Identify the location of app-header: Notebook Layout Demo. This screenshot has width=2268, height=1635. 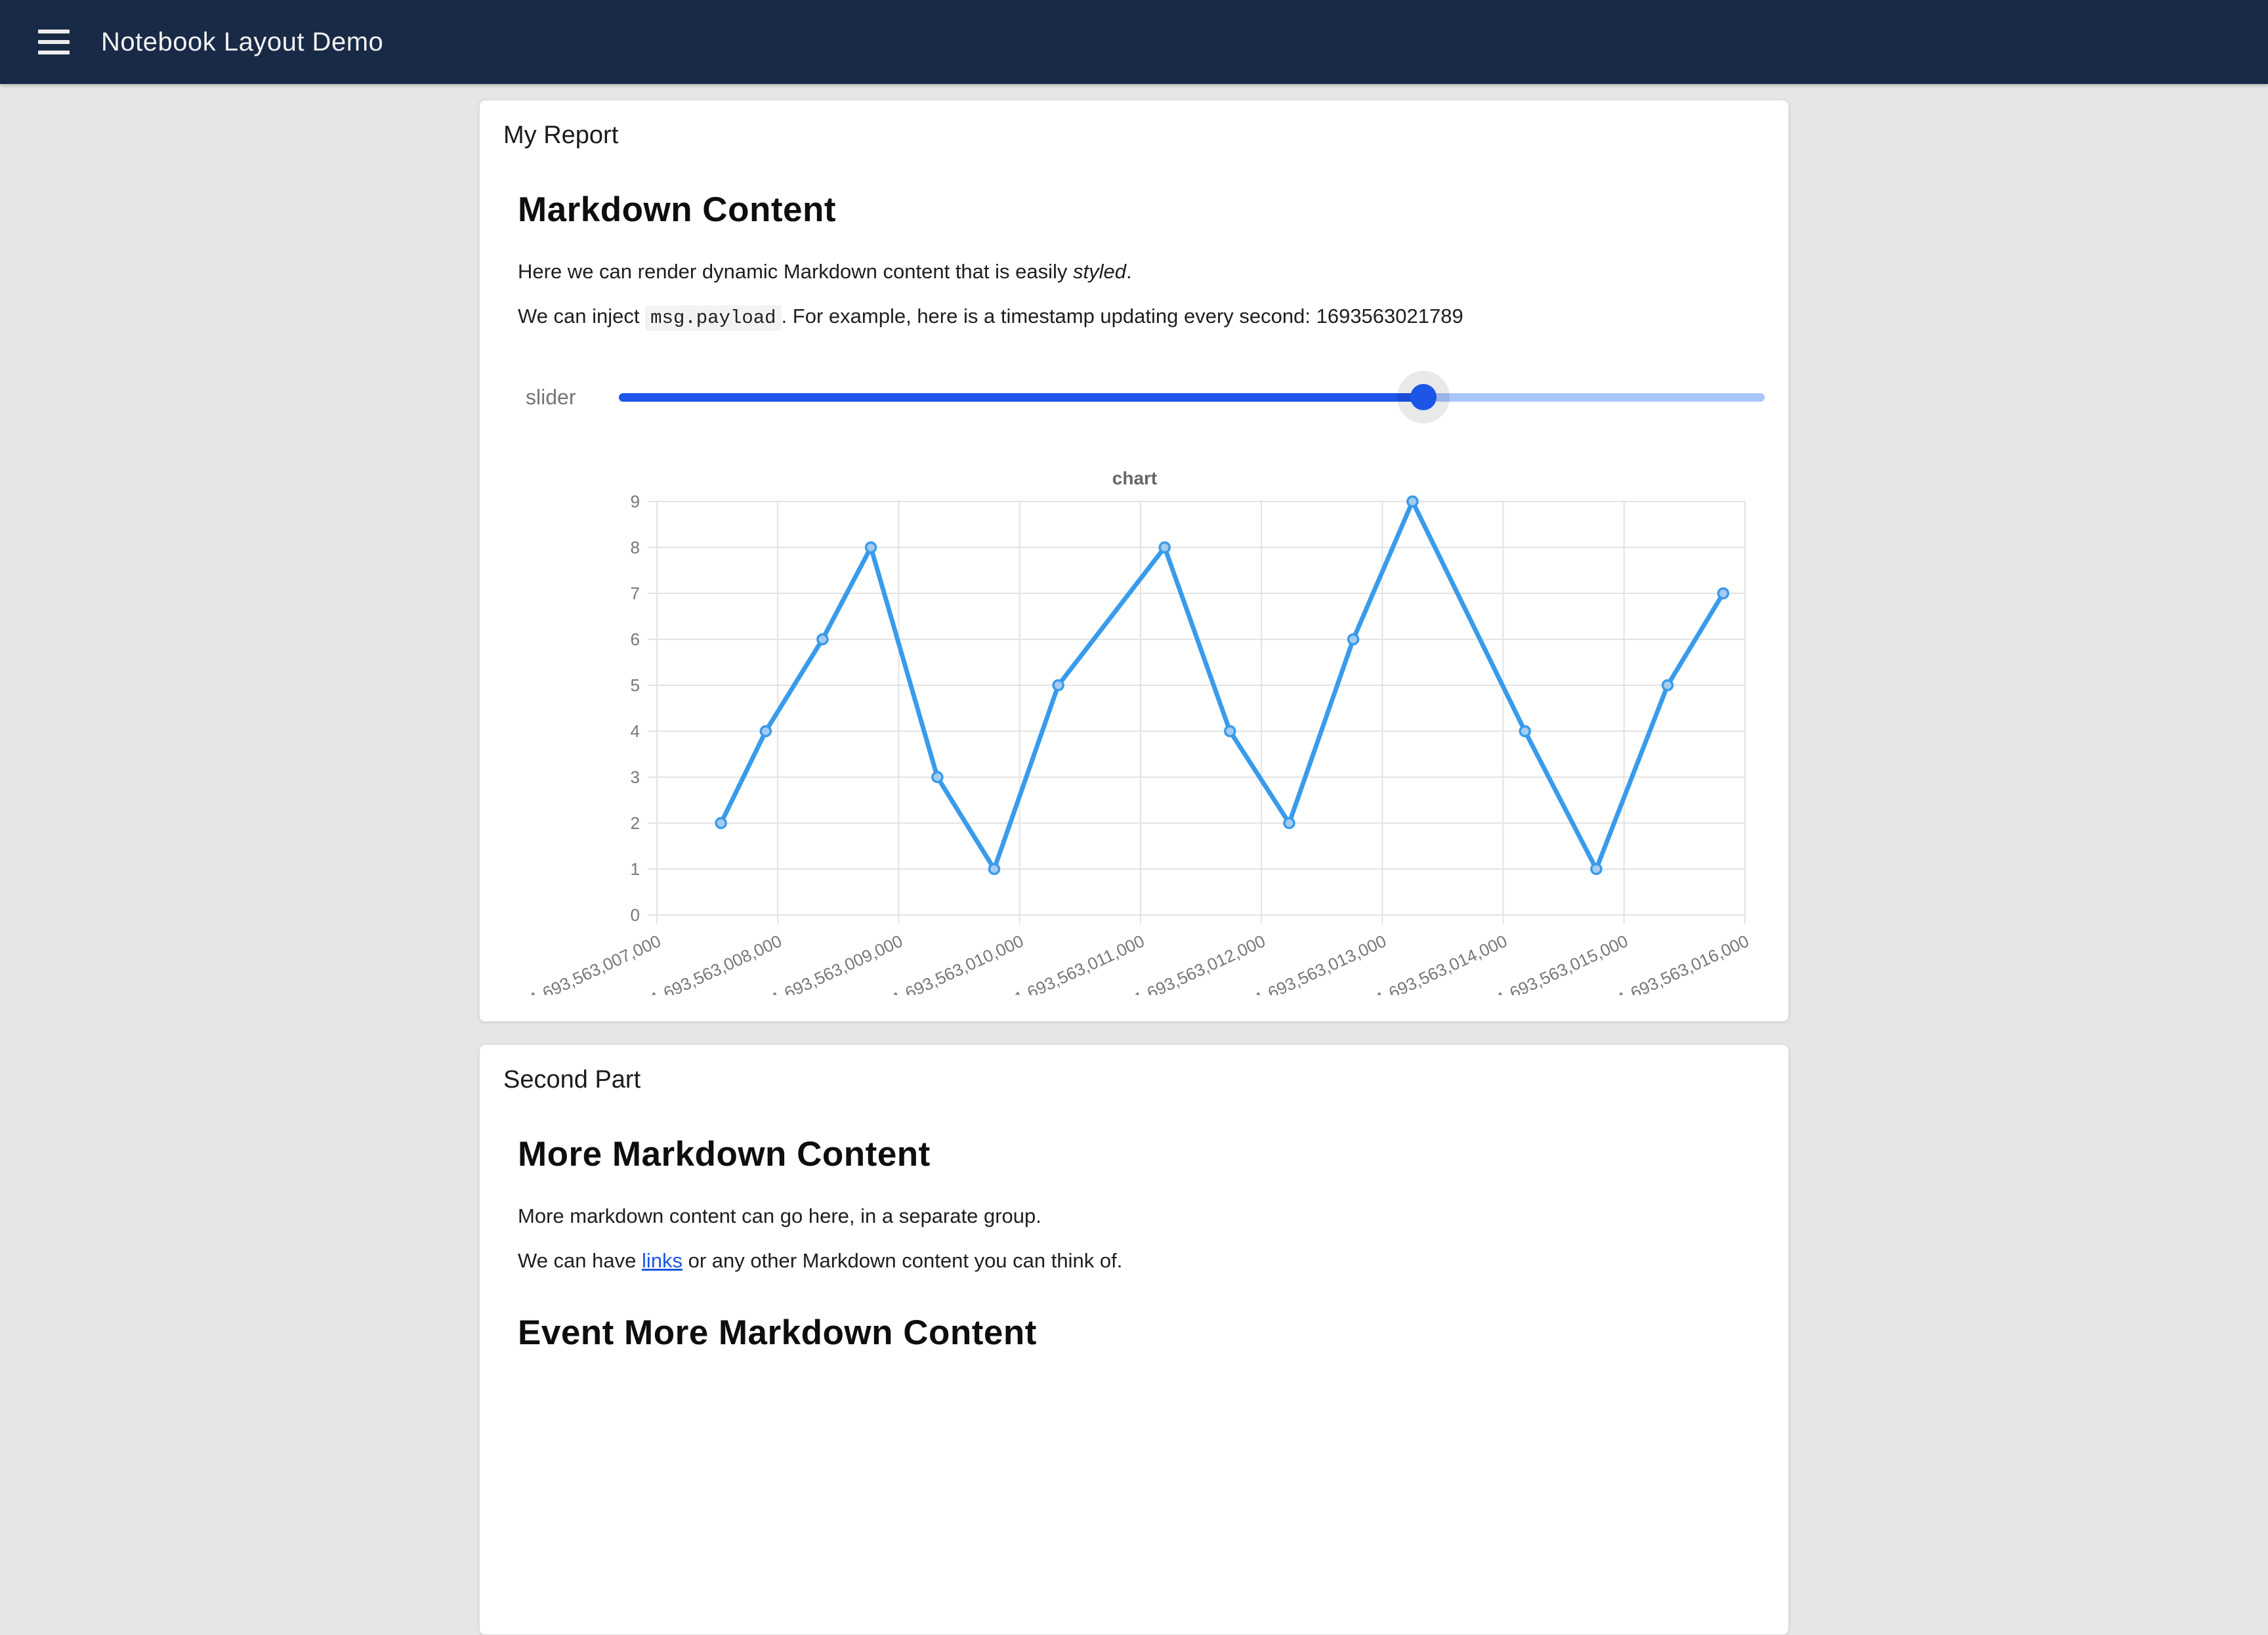
(1134, 42).